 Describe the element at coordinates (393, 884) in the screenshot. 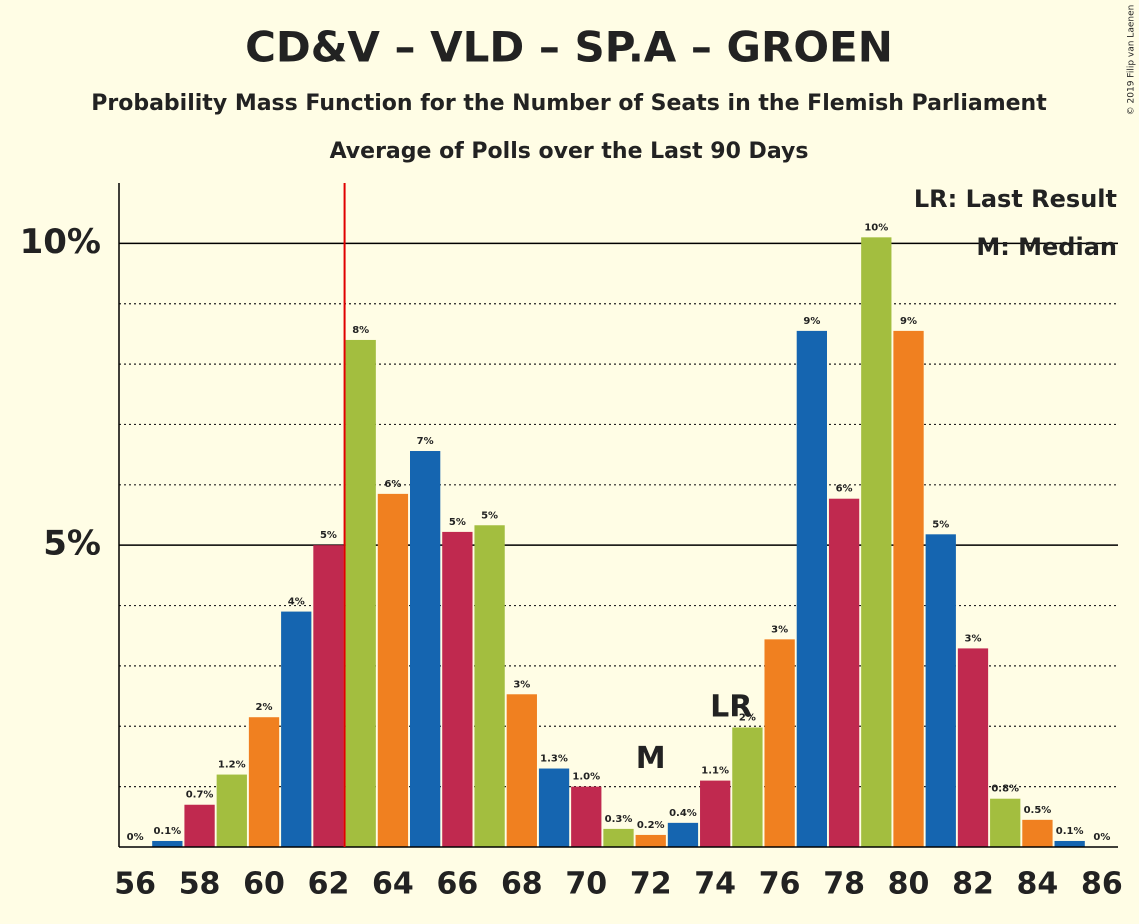

I see `x-tick-label: 64` at that location.